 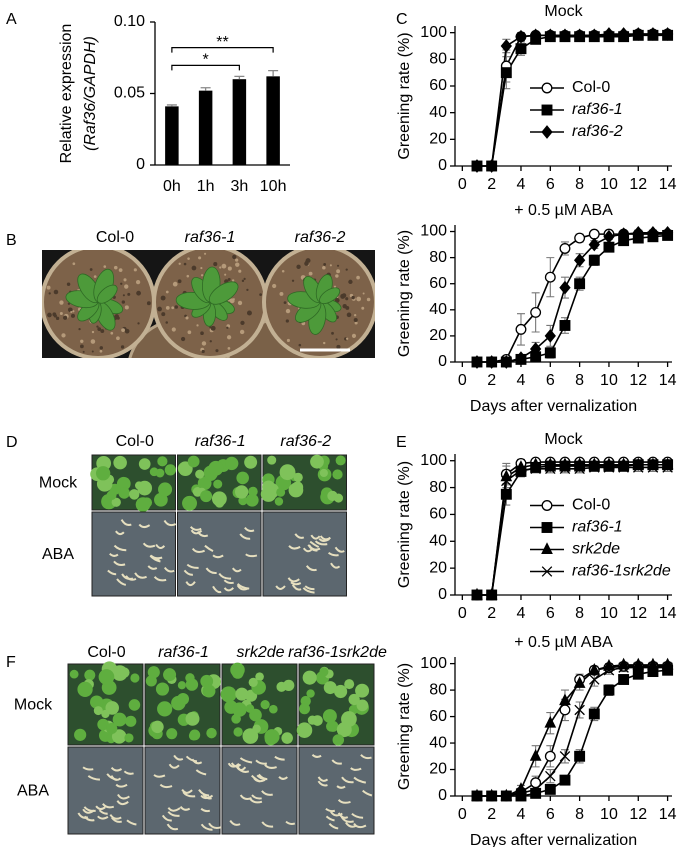 I want to click on row-label: Mock, so click(x=58, y=483).